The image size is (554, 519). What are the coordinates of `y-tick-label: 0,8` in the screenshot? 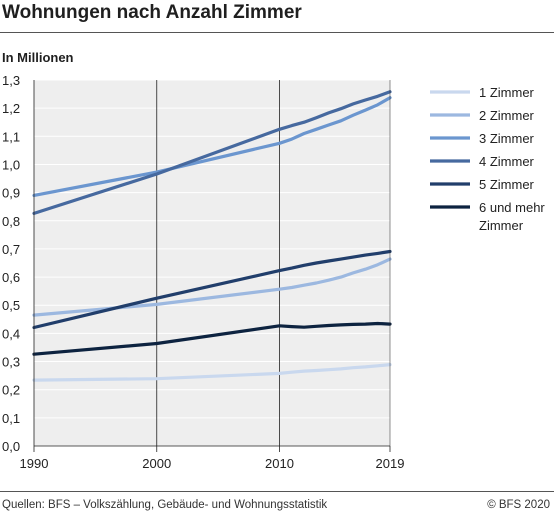 It's located at (11, 221).